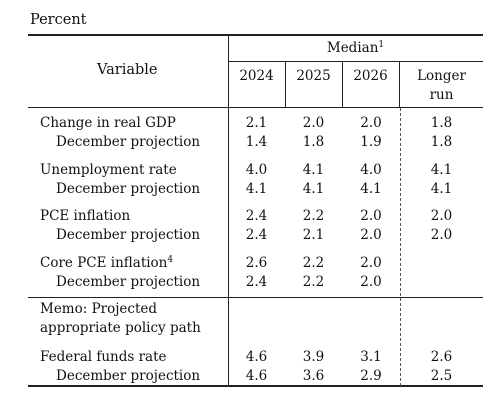  What do you see at coordinates (313, 76) in the screenshot?
I see `year-2025-header: 2025` at bounding box center [313, 76].